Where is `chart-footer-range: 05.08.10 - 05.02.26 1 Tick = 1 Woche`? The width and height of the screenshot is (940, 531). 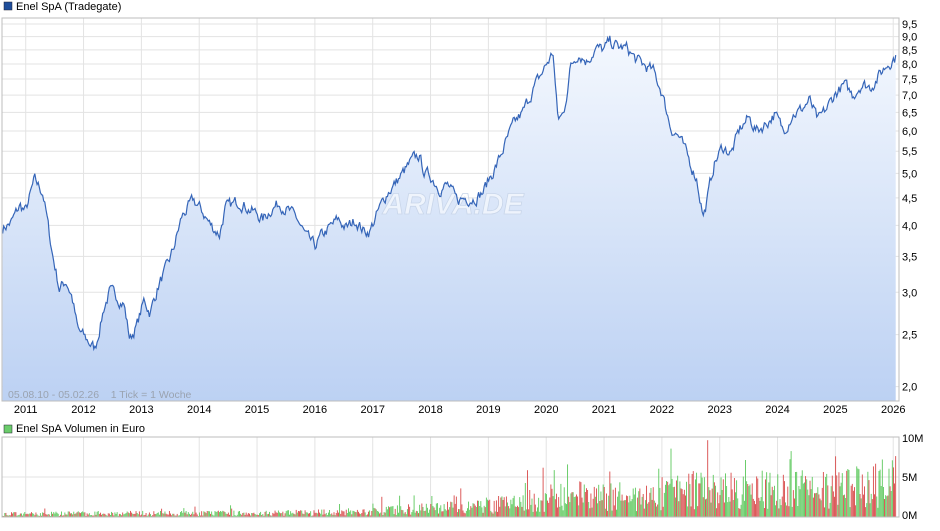 chart-footer-range: 05.08.10 - 05.02.26 1 Tick = 1 Woche is located at coordinates (100, 395).